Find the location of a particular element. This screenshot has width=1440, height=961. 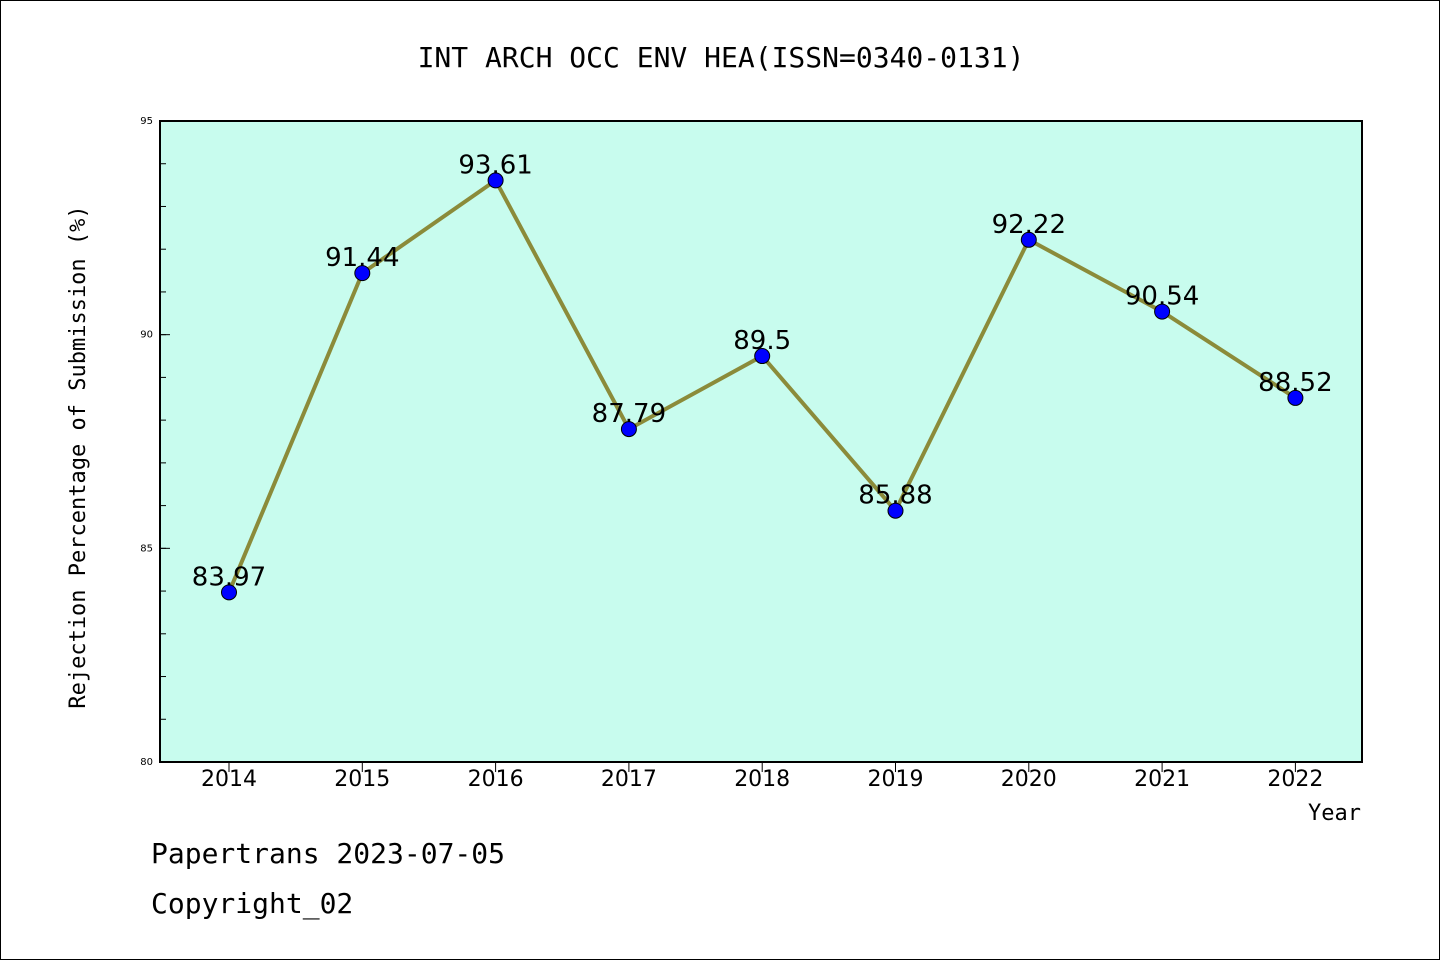

x-tick-label: 2014 is located at coordinates (229, 779).